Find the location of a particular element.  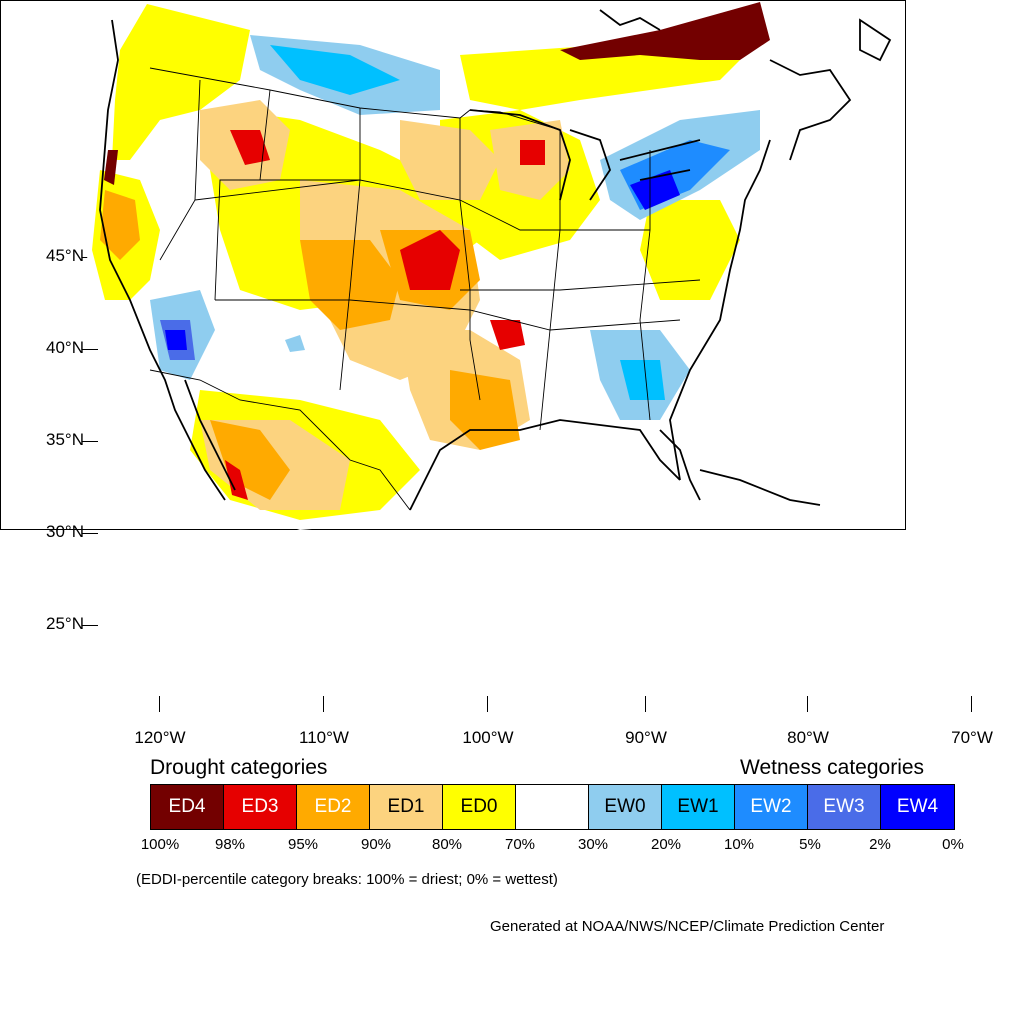

legend-cell-ew1: EW1 is located at coordinates (698, 807).